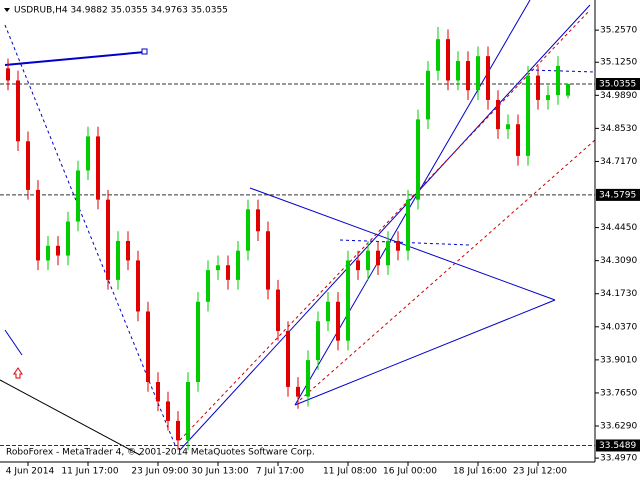 This screenshot has width=640, height=480. Describe the element at coordinates (7, 10) in the screenshot. I see `menu-arrow` at that location.